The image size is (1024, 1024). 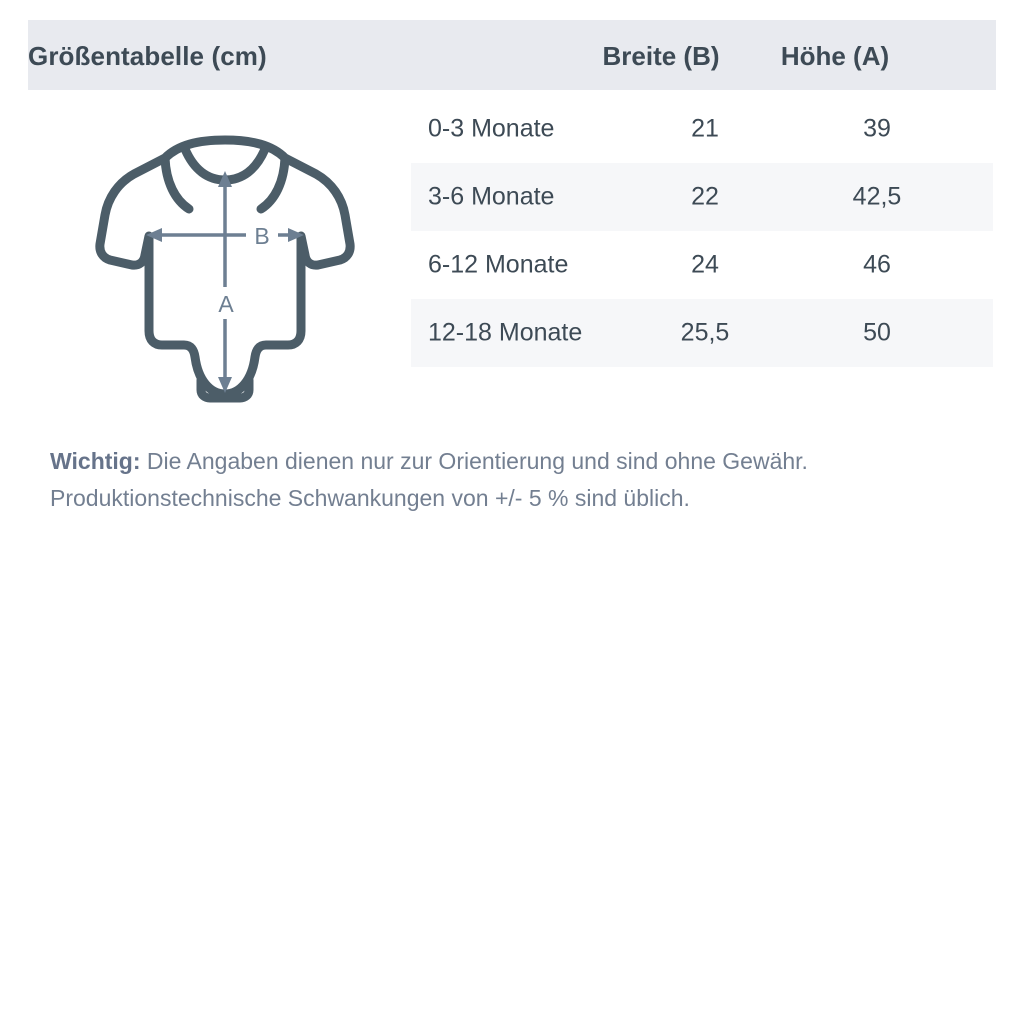 What do you see at coordinates (95, 461) in the screenshot?
I see `disclaimer-lead: Wichtig:` at bounding box center [95, 461].